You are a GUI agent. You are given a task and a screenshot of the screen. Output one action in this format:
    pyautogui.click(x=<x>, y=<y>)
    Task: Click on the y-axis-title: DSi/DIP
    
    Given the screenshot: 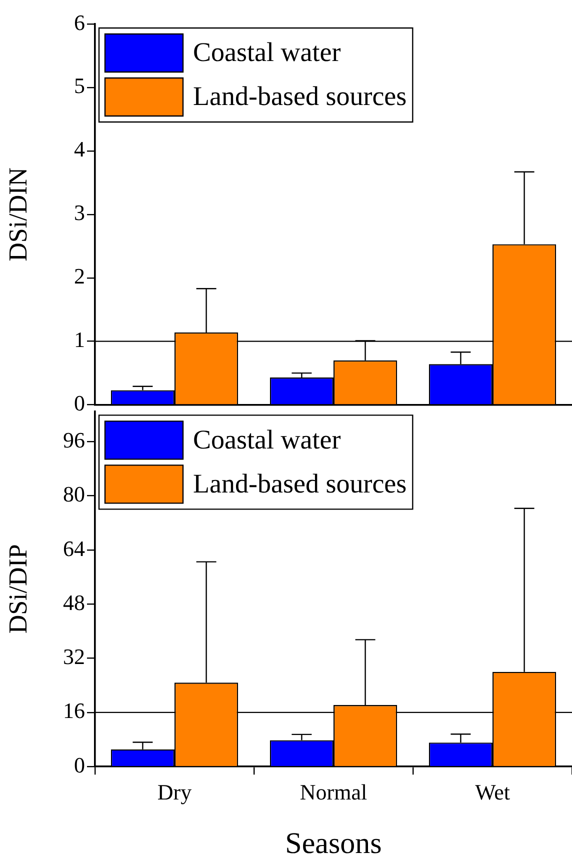 What is the action you would take?
    pyautogui.click(x=17, y=589)
    